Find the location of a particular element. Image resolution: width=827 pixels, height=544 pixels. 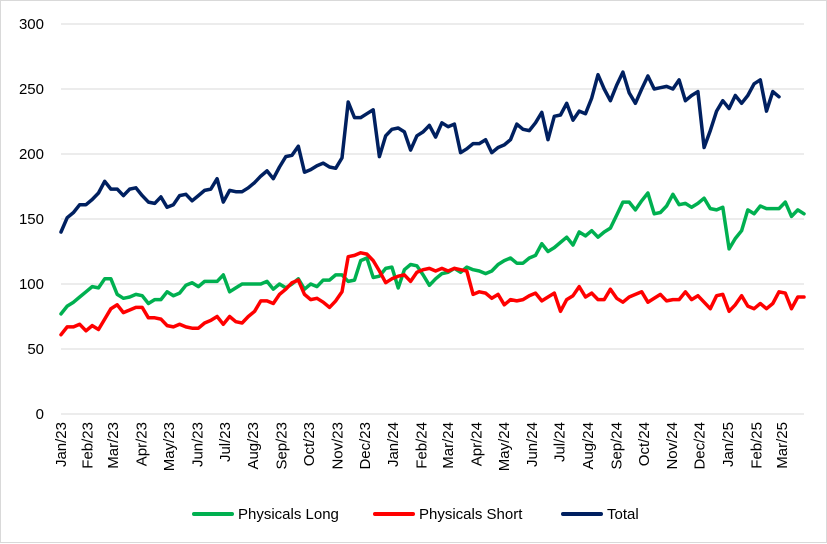

x-tick-label: Nov/23 is located at coordinates (337, 446).